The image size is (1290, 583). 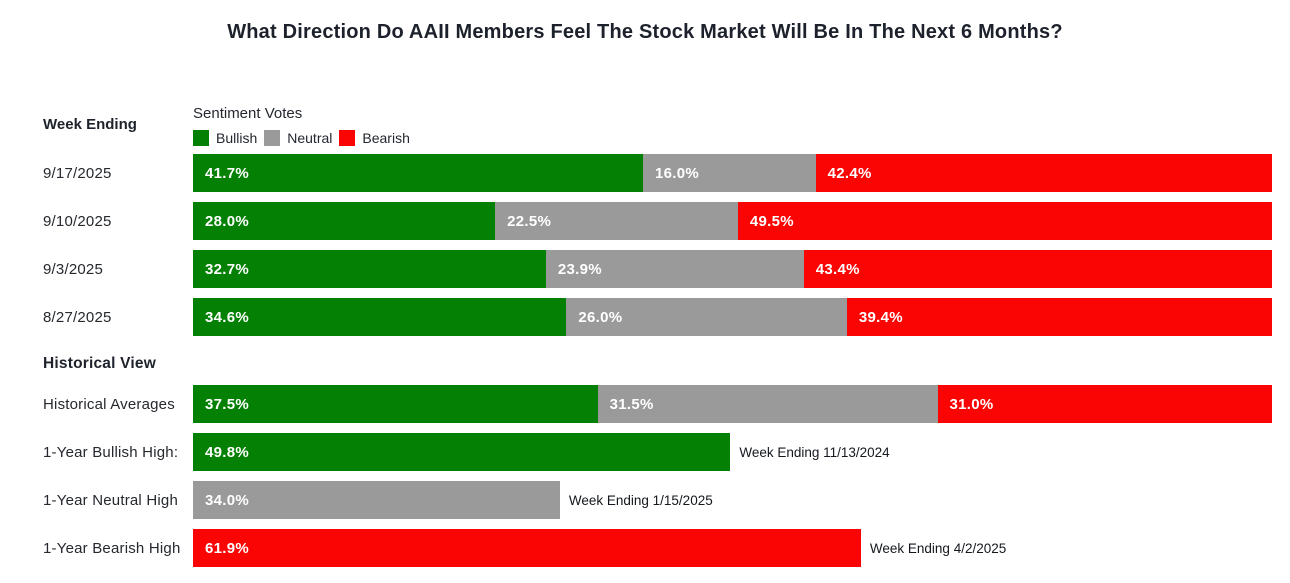 I want to click on neutral-legend-swatch-icon, so click(x=272, y=138).